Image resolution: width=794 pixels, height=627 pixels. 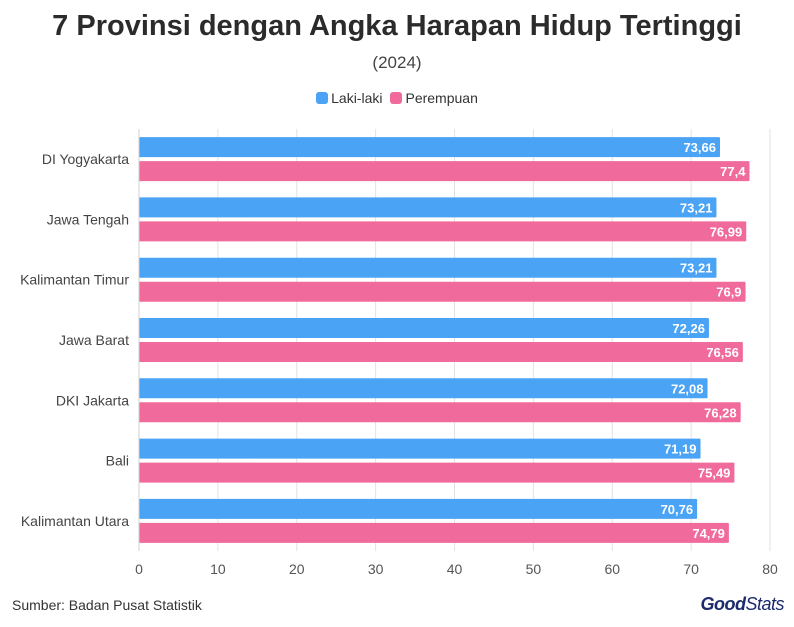 I want to click on x-tick-label: 60, so click(x=612, y=569).